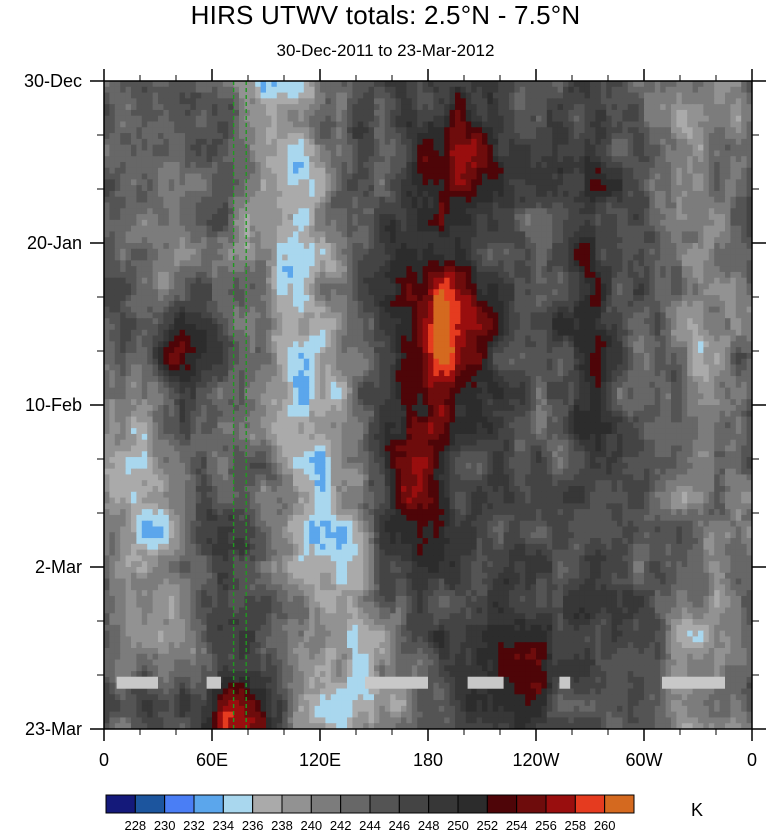 The image size is (771, 830). Describe the element at coordinates (575, 824) in the screenshot. I see `colorbar-tick-label: 258` at that location.